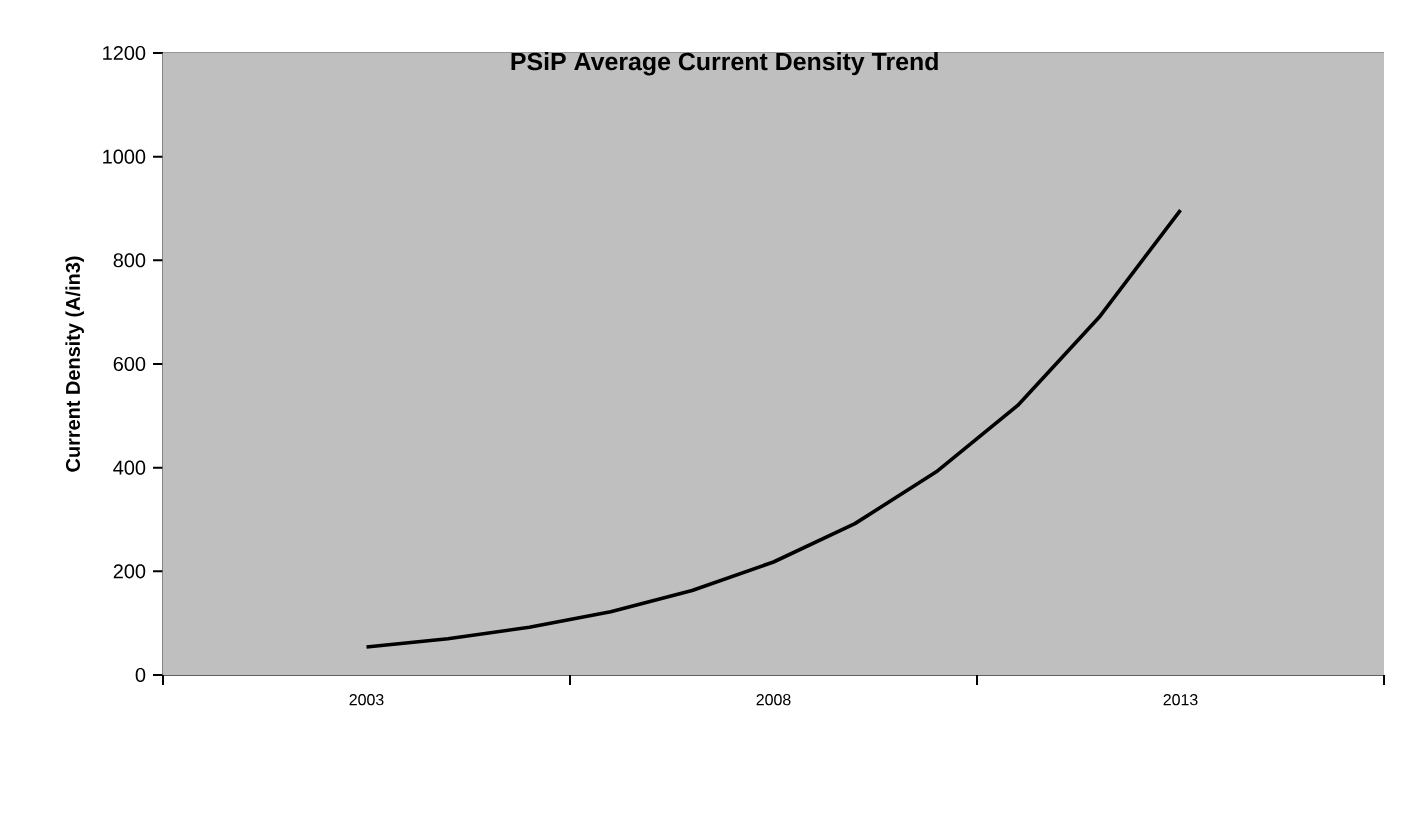 Image resolution: width=1420 pixels, height=834 pixels. What do you see at coordinates (366, 700) in the screenshot?
I see `x-tick-label: 2003` at bounding box center [366, 700].